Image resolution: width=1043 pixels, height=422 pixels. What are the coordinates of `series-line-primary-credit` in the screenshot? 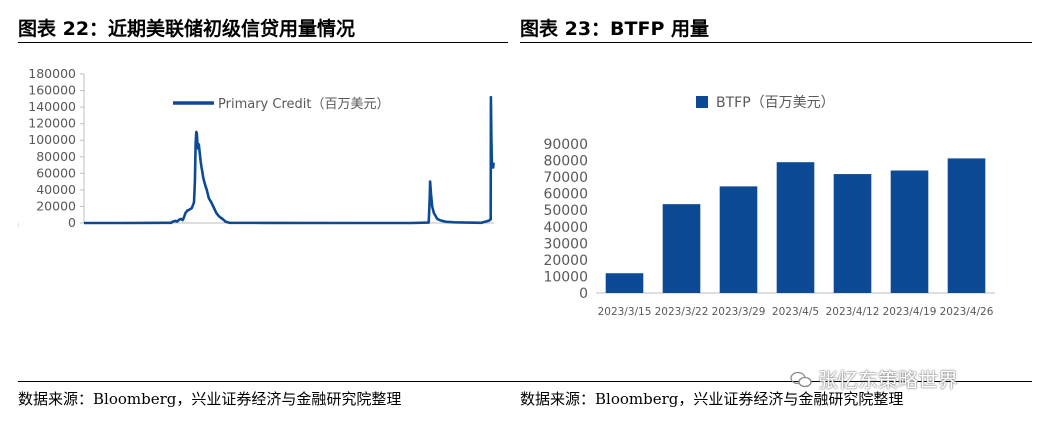 It's located at (289, 160).